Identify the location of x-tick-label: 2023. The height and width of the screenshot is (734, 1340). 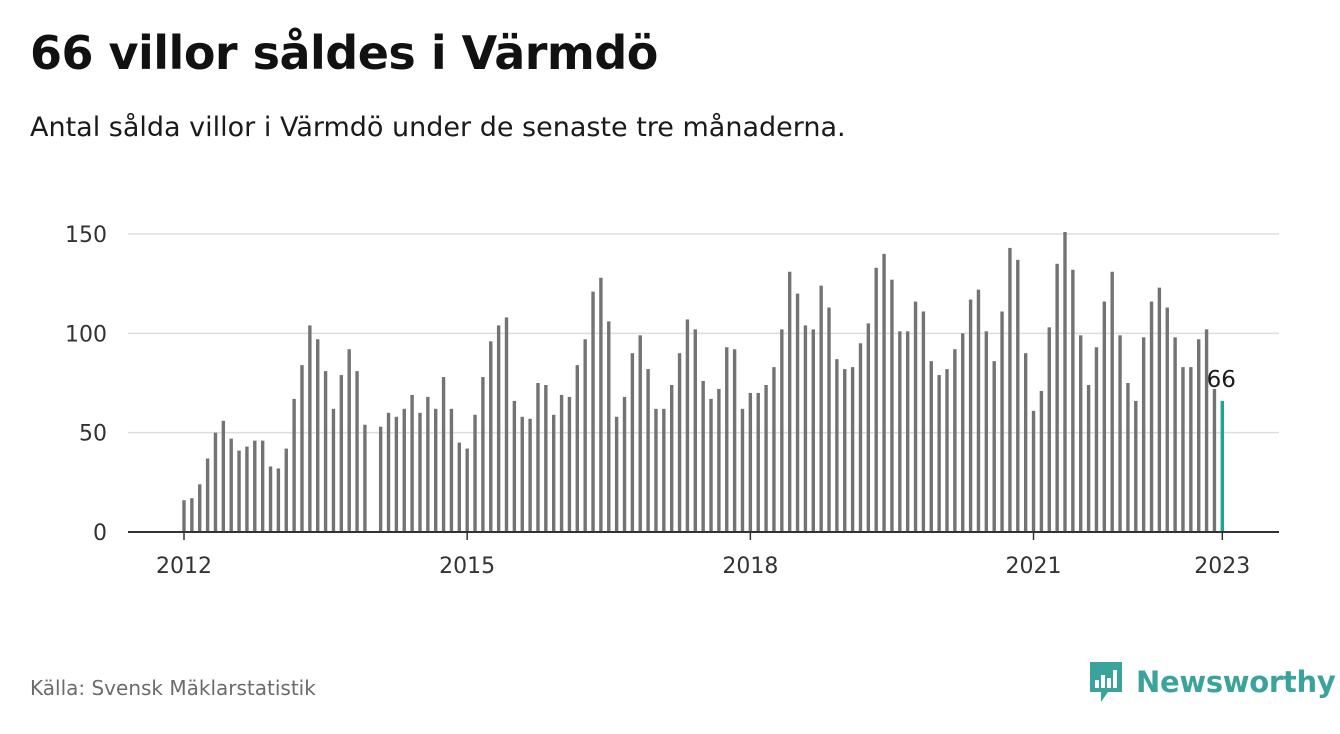
(1222, 566).